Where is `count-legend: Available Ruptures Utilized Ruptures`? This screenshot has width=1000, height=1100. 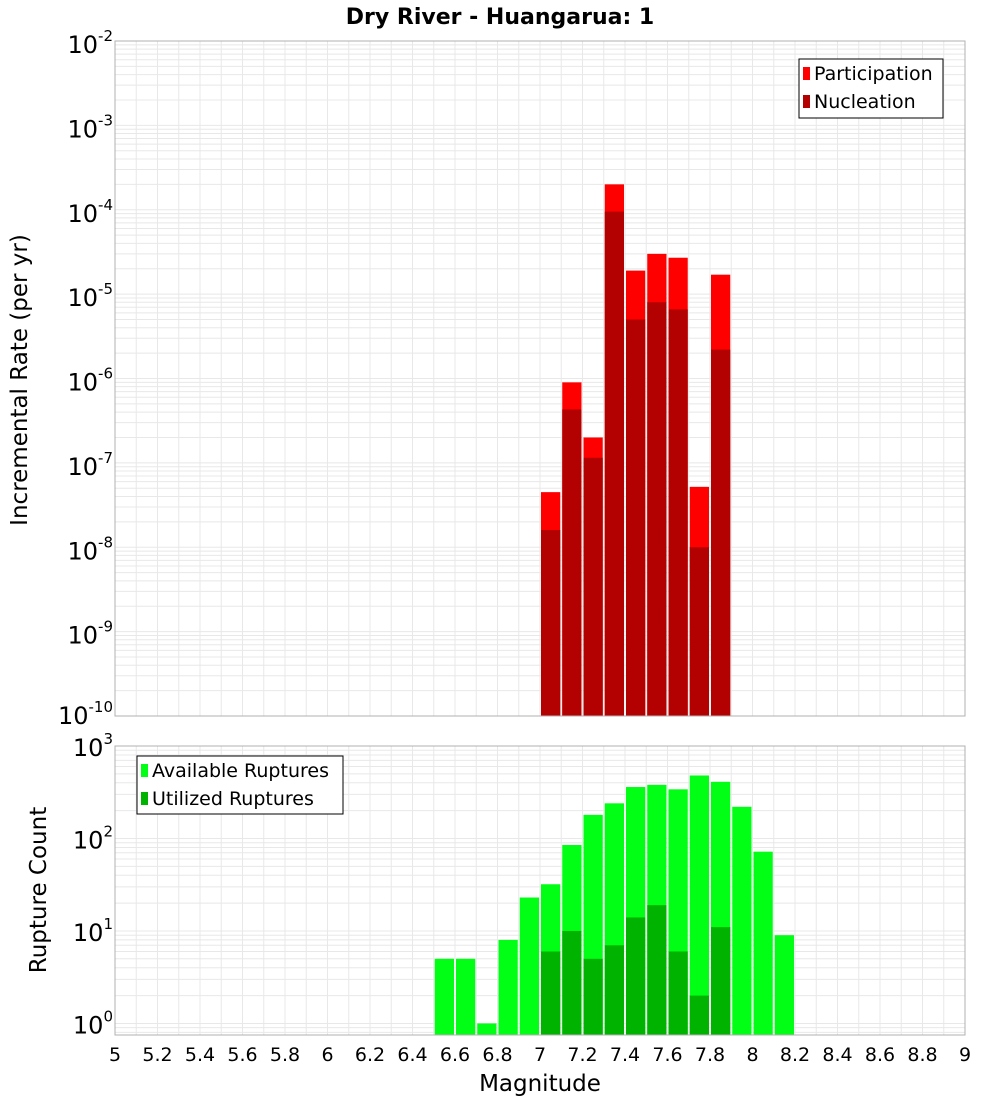 count-legend: Available Ruptures Utilized Ruptures is located at coordinates (240, 785).